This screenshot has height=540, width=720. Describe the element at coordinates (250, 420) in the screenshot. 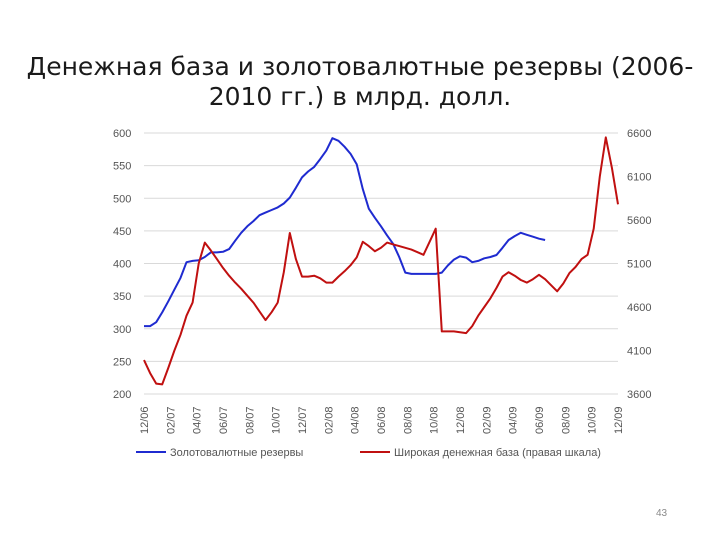

I see `x-tick-label: 08/07` at that location.